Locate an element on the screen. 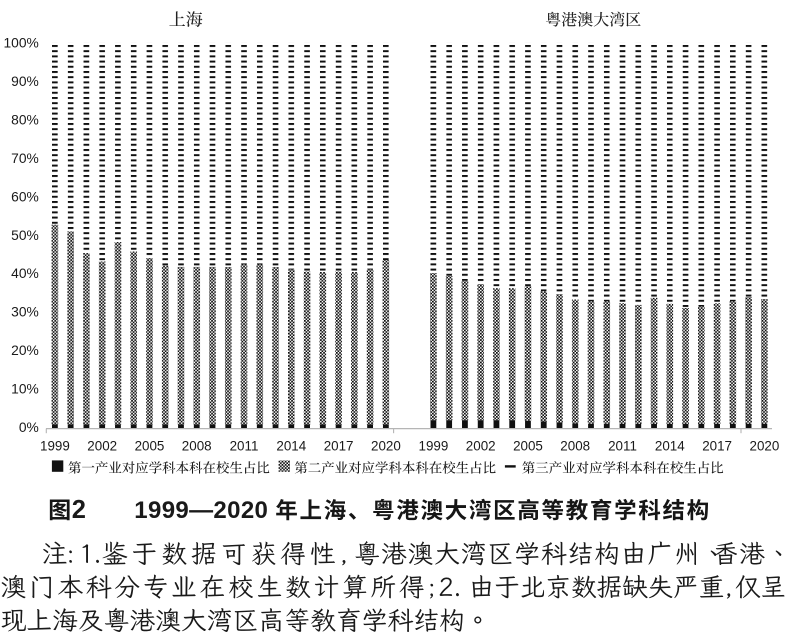 Image resolution: width=787 pixels, height=641 pixels. svg-text: 1999—2020 is located at coordinates (201, 510).